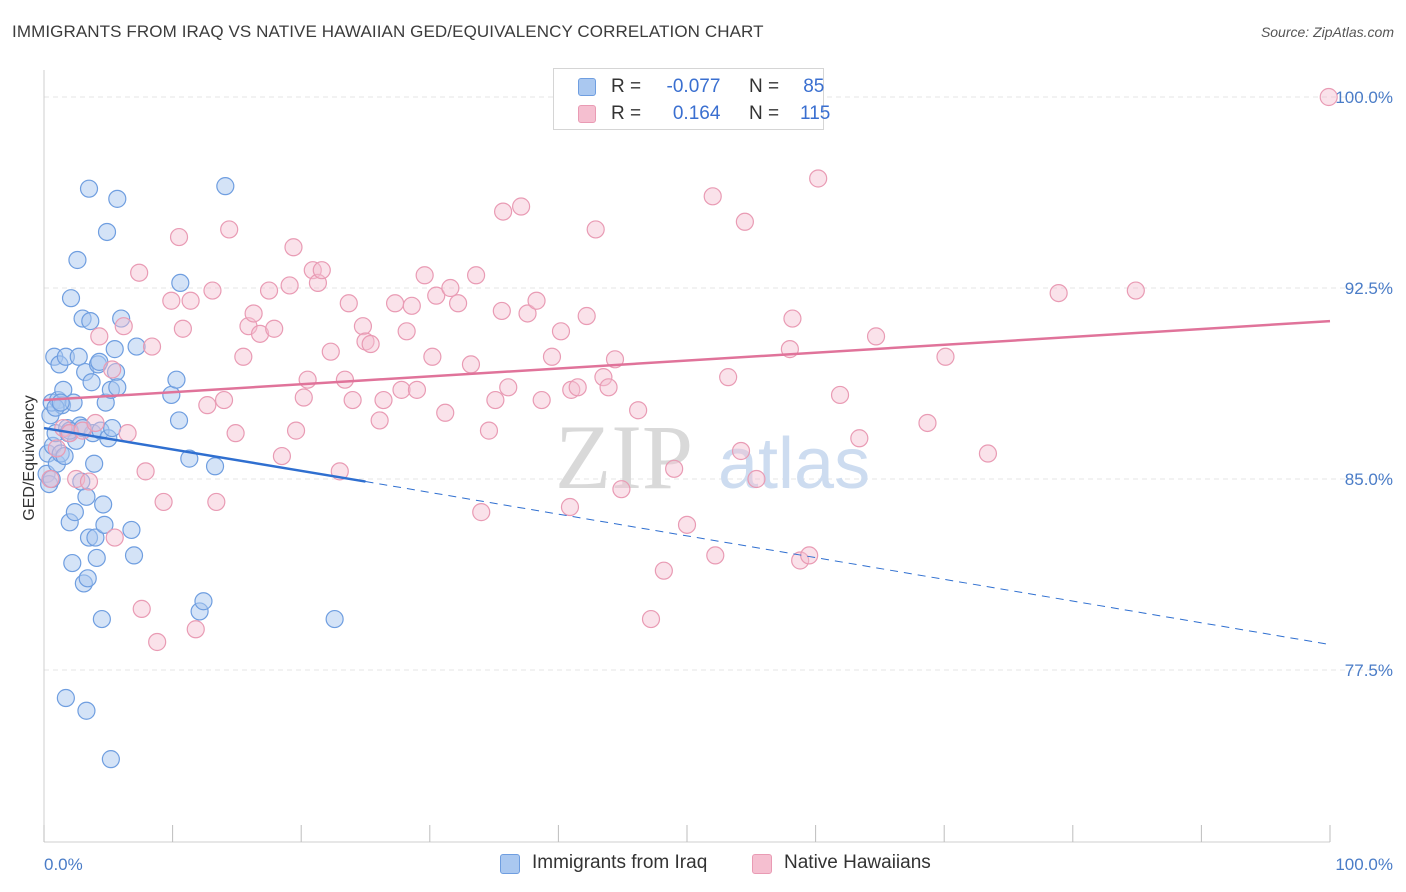 This screenshot has width=1406, height=892. Describe the element at coordinates (712, 457) in the screenshot. I see `watermark: ZIP atlas` at that location.